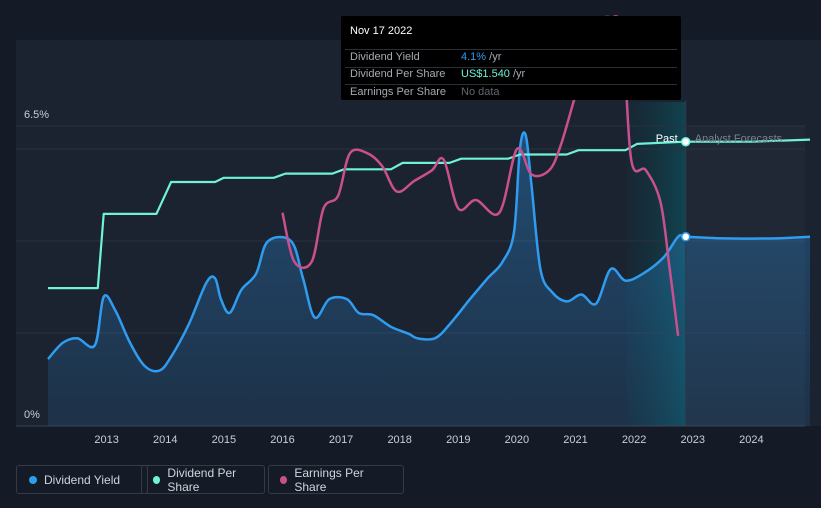 The height and width of the screenshot is (508, 821). What do you see at coordinates (32, 415) in the screenshot?
I see `y-tick-label: 0%` at bounding box center [32, 415].